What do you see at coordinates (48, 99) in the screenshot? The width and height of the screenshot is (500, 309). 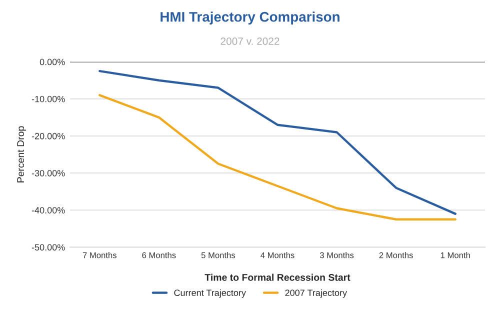 I see `y-tick-label: -10.00%` at bounding box center [48, 99].